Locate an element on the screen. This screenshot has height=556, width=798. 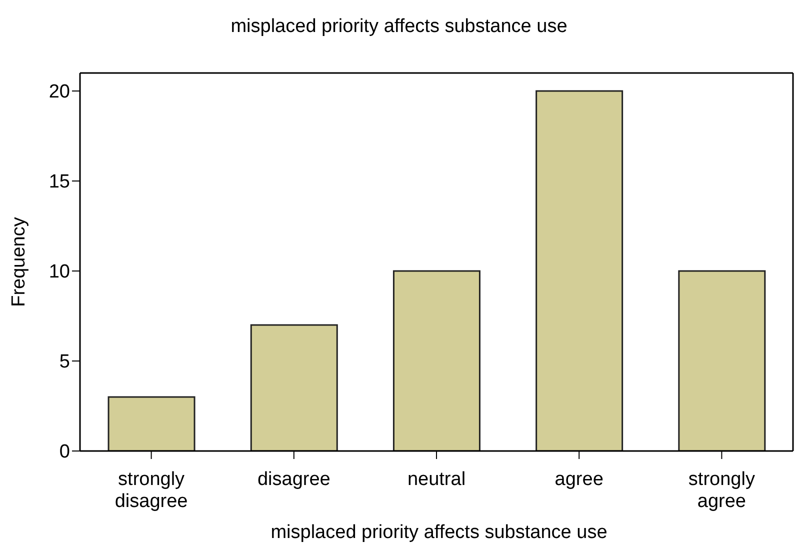
y-tick-label: 10 is located at coordinates (59, 272).